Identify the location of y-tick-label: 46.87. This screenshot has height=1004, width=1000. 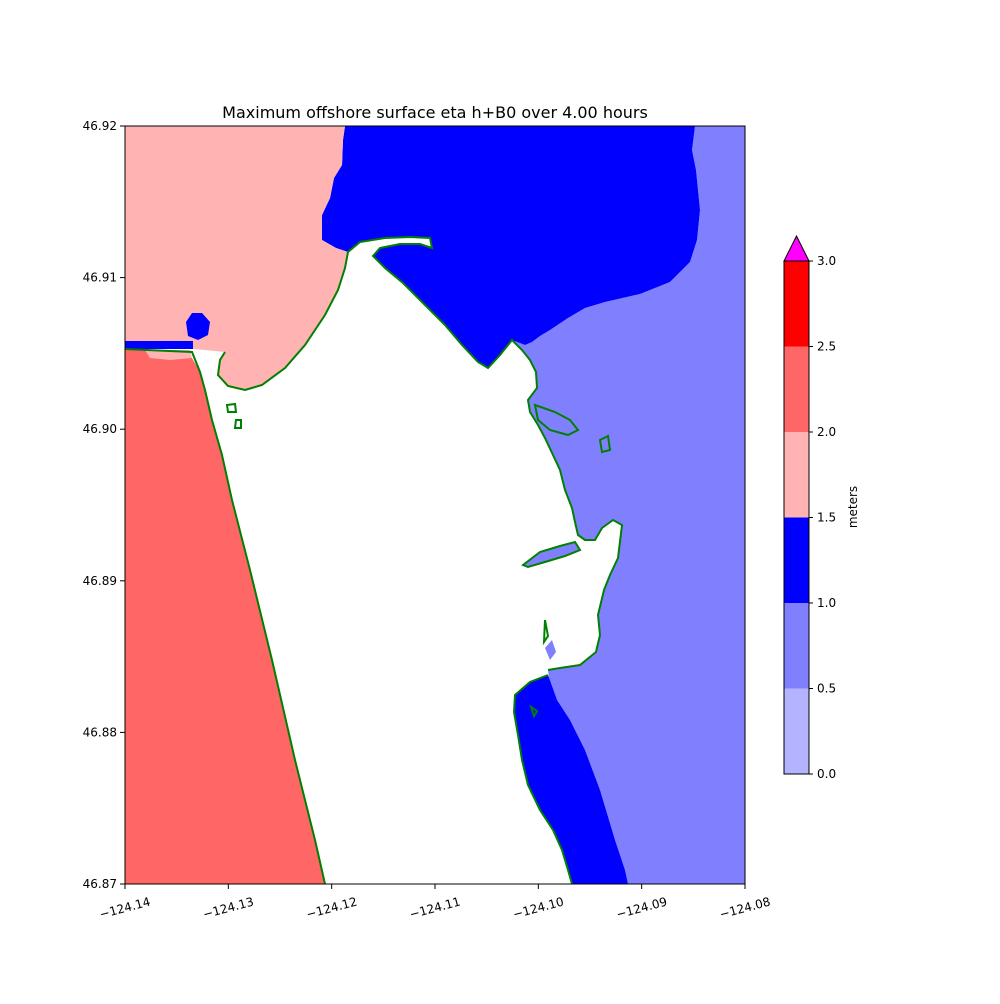
(100, 884).